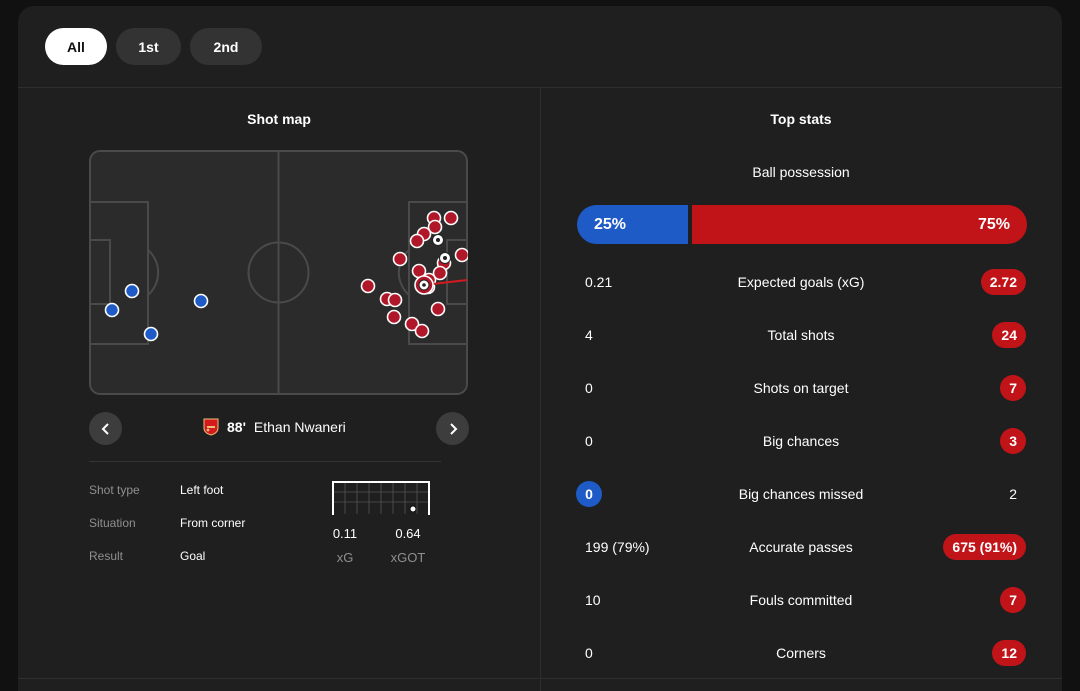  I want to click on next-shot-button, so click(452, 428).